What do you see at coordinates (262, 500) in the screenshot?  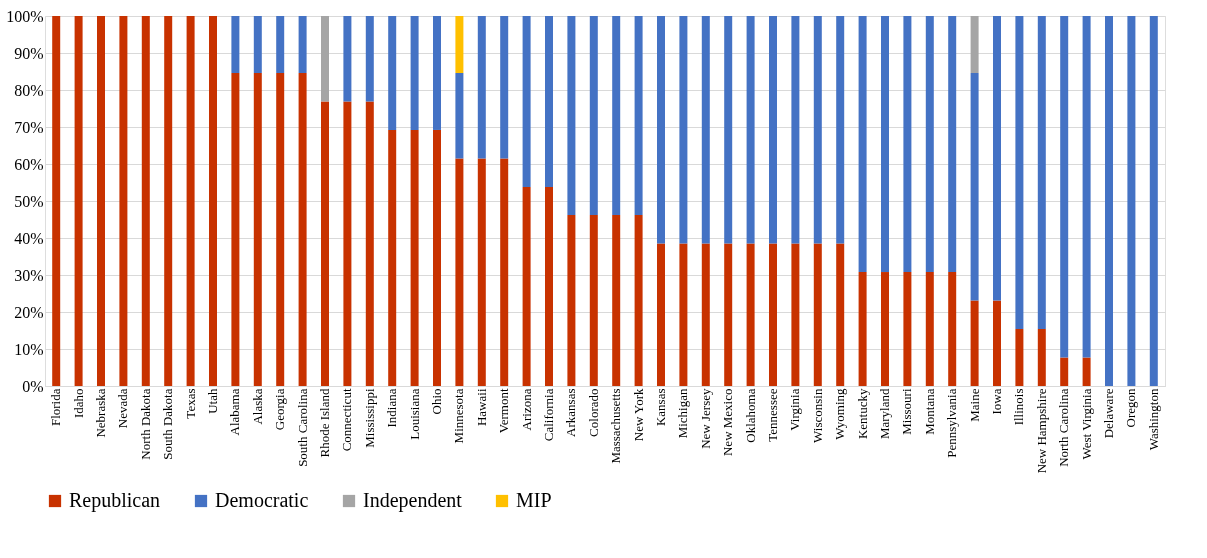 I see `legend-label: Democratic` at bounding box center [262, 500].